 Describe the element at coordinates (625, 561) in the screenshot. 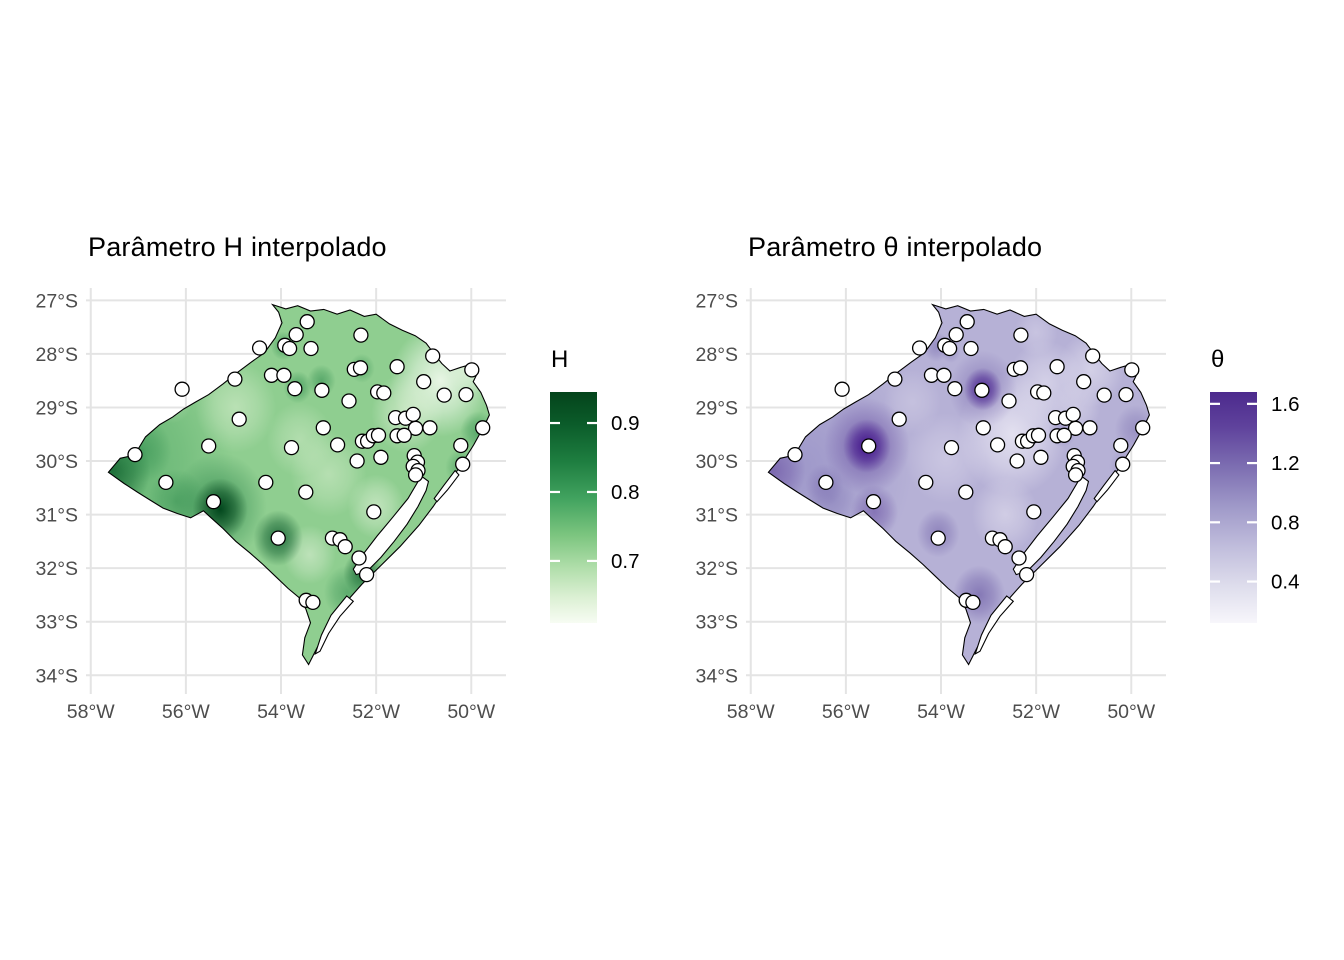

I see `svg-text: 0.7` at that location.